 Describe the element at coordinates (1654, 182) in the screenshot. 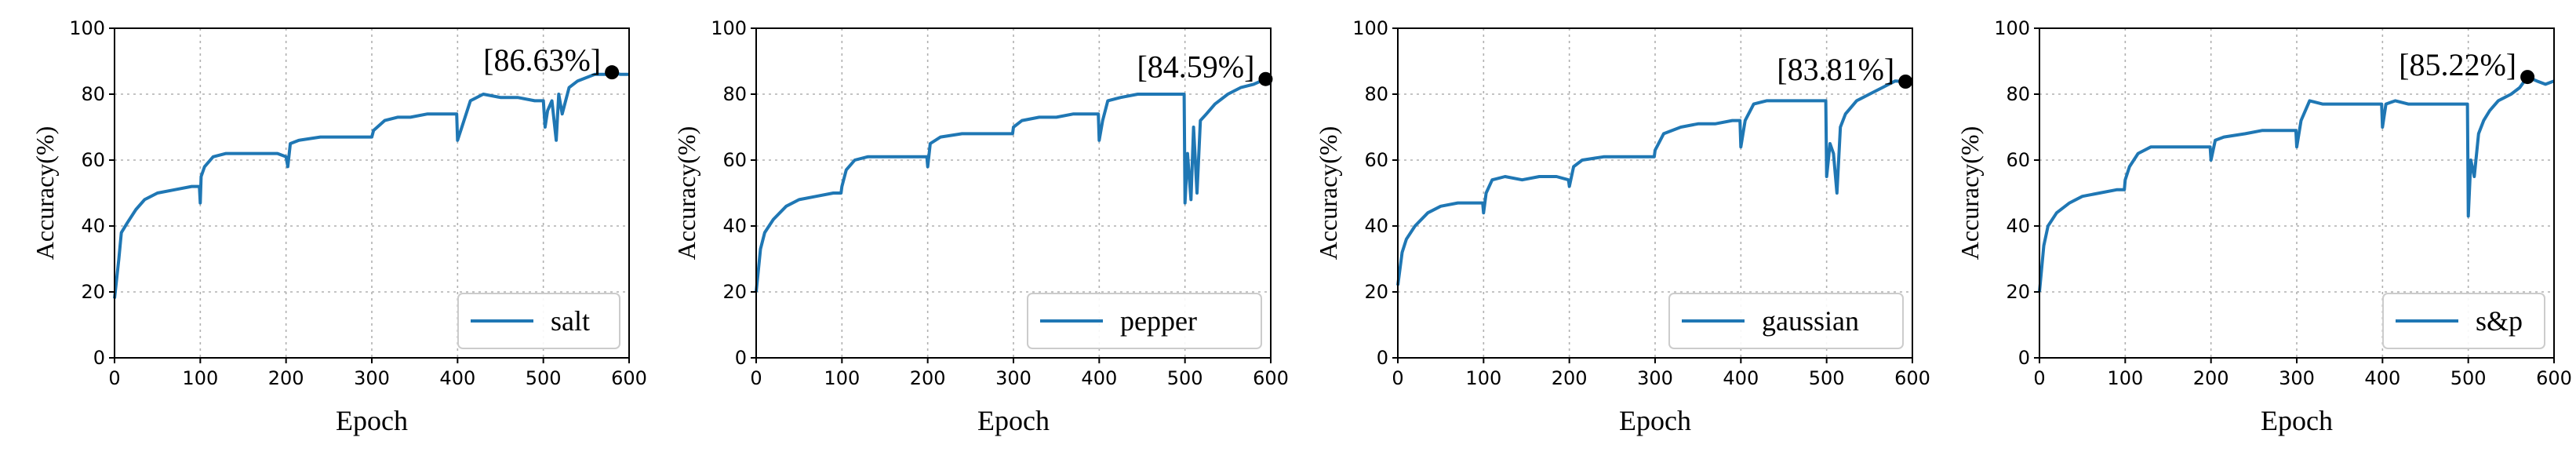

I see `series-line-gaussian` at that location.